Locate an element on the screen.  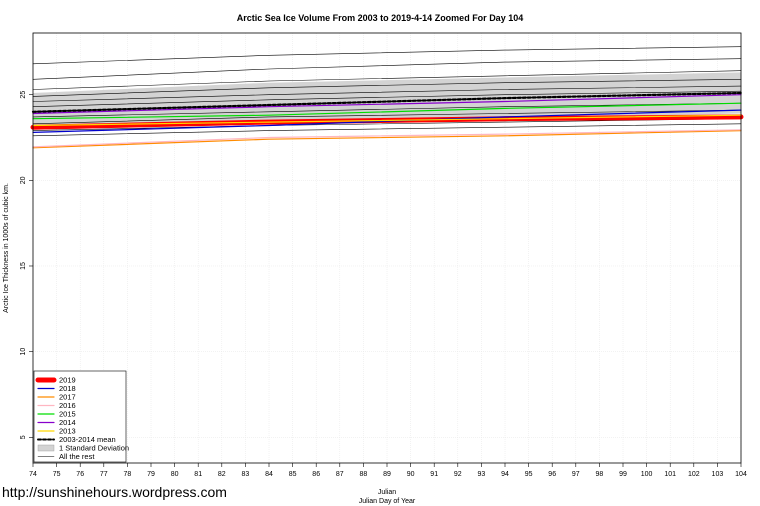
x-tick-label: 83 is located at coordinates (246, 474).